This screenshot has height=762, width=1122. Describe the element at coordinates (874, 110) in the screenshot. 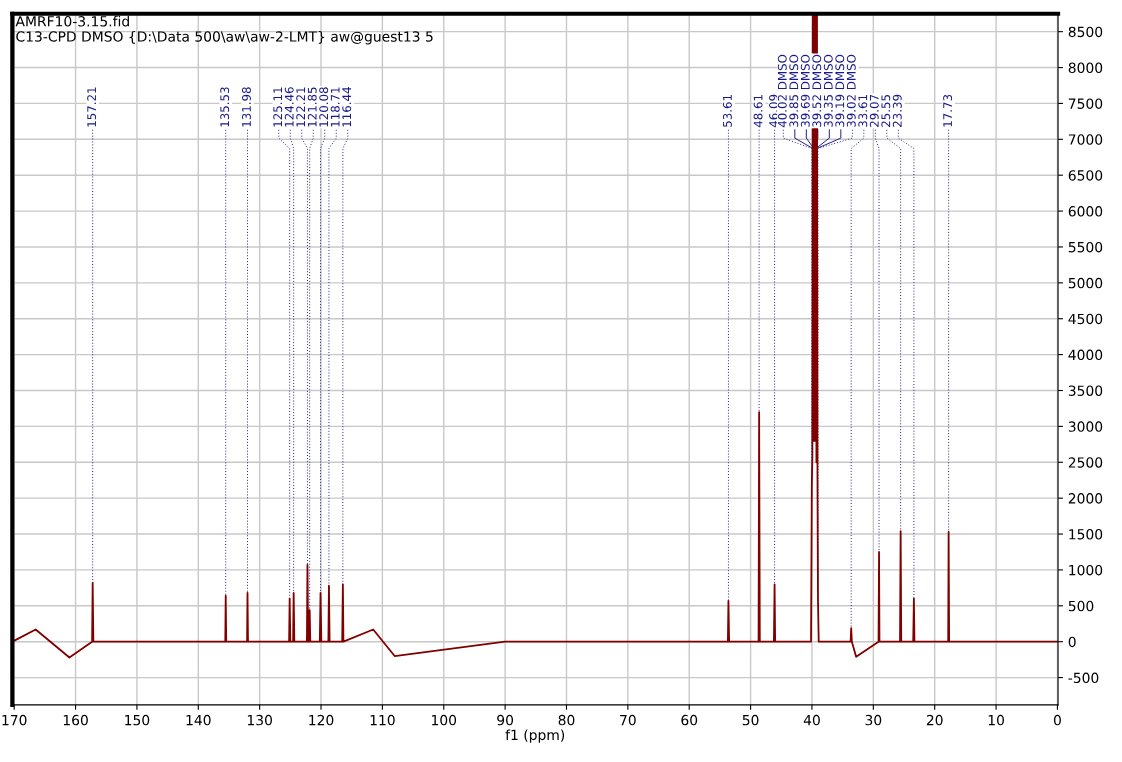

I see `annotation: 29.07` at that location.